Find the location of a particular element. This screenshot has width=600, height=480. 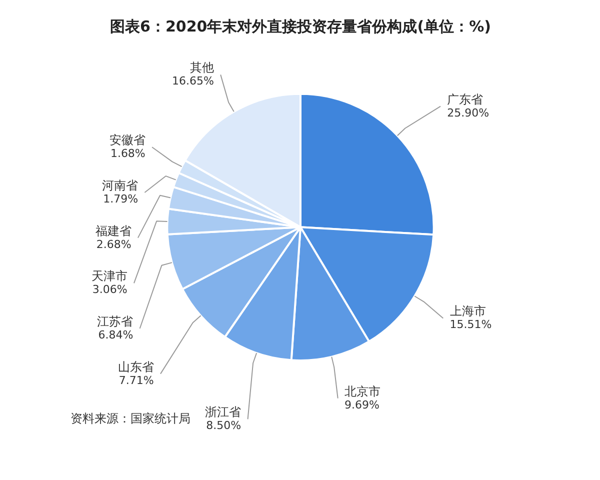

data-label: 16.65% is located at coordinates (193, 81).